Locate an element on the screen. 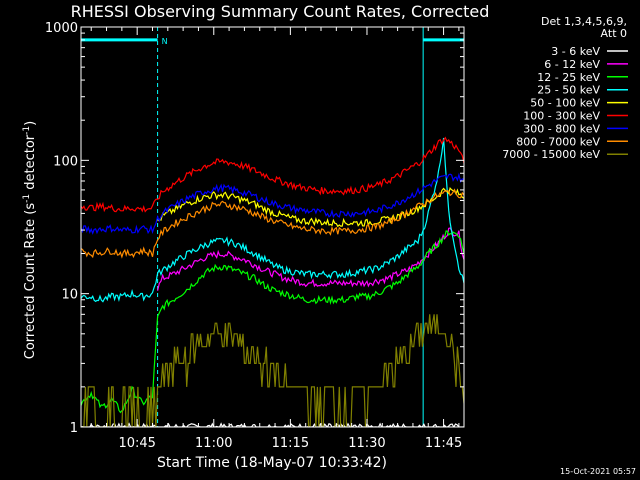 This screenshot has height=480, width=640. legend-header-1: Att 0 is located at coordinates (614, 33).